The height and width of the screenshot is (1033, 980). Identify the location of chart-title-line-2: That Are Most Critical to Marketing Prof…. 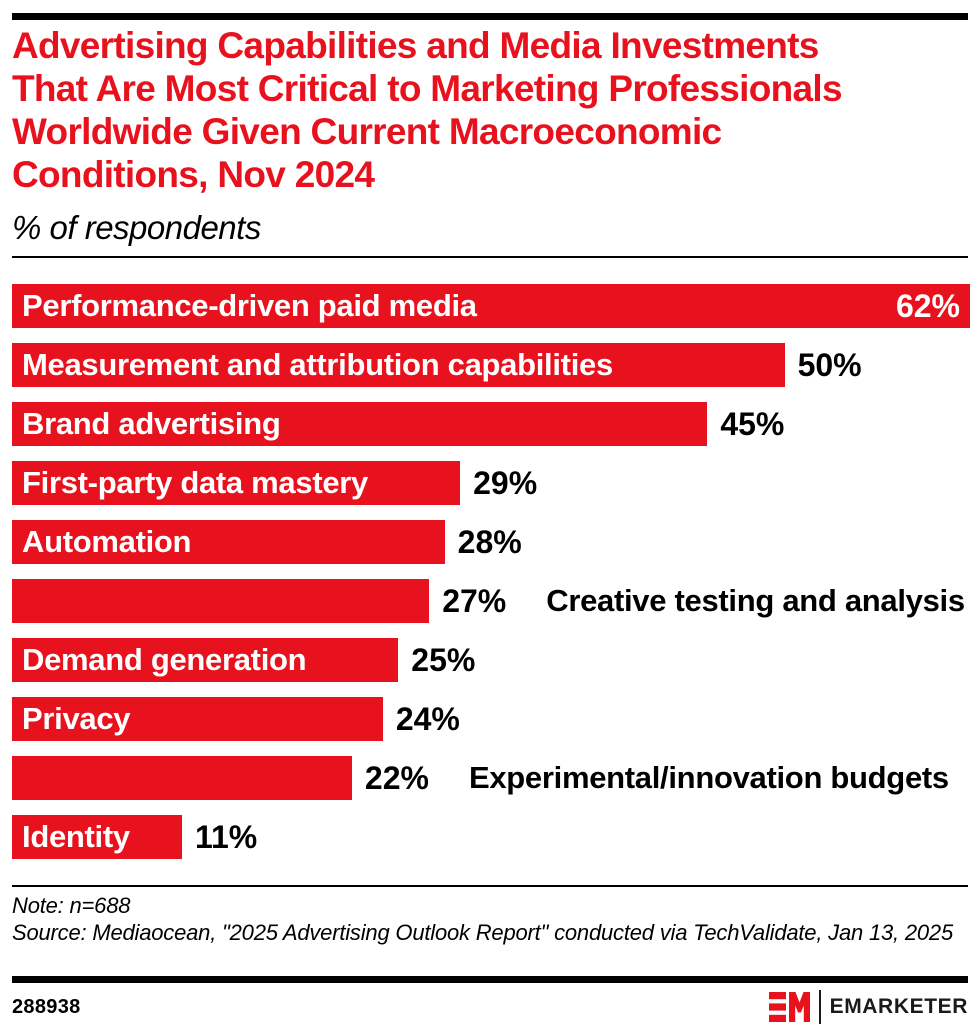
(427, 88).